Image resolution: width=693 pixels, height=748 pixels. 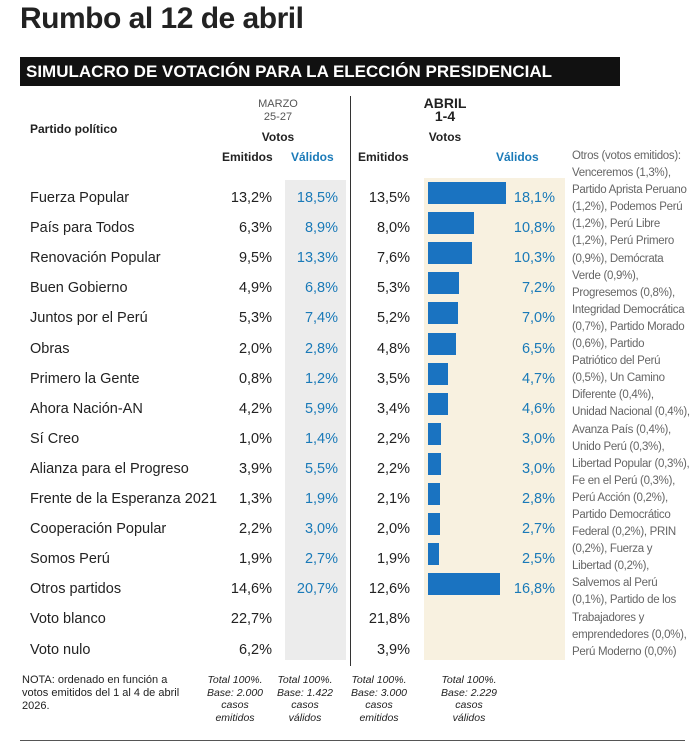 I want to click on total-note: Base: 2.229, so click(x=469, y=692).